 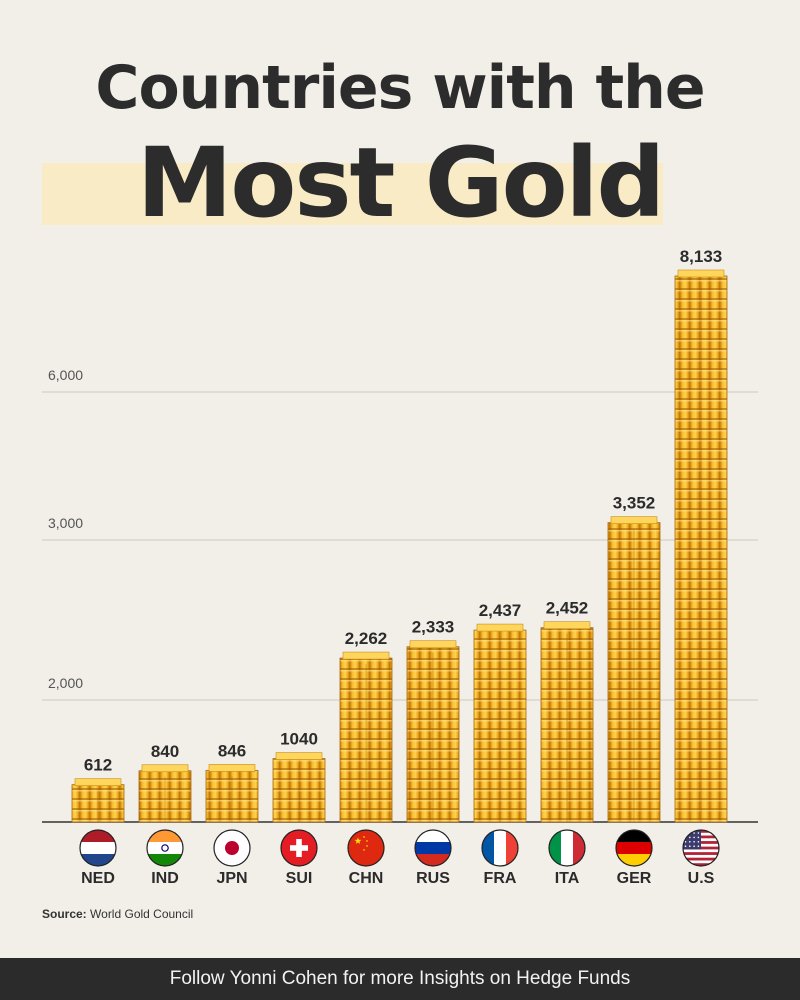 What do you see at coordinates (567, 878) in the screenshot?
I see `category-label: ITA` at bounding box center [567, 878].